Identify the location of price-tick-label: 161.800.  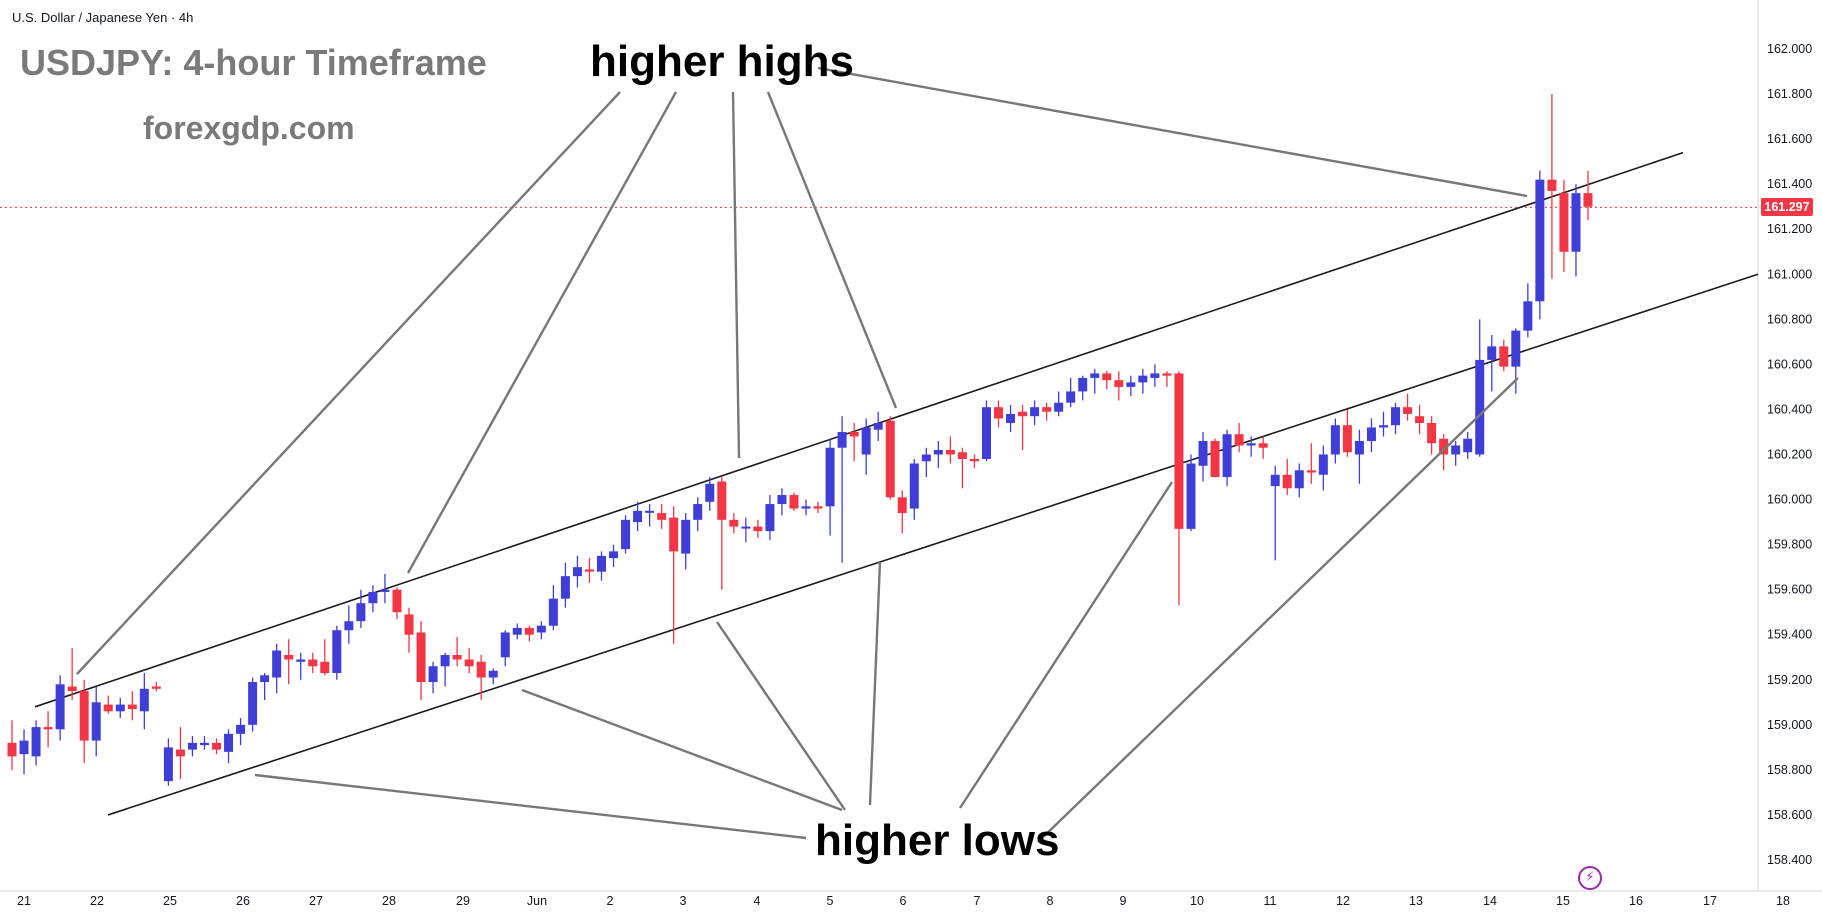
(1789, 94).